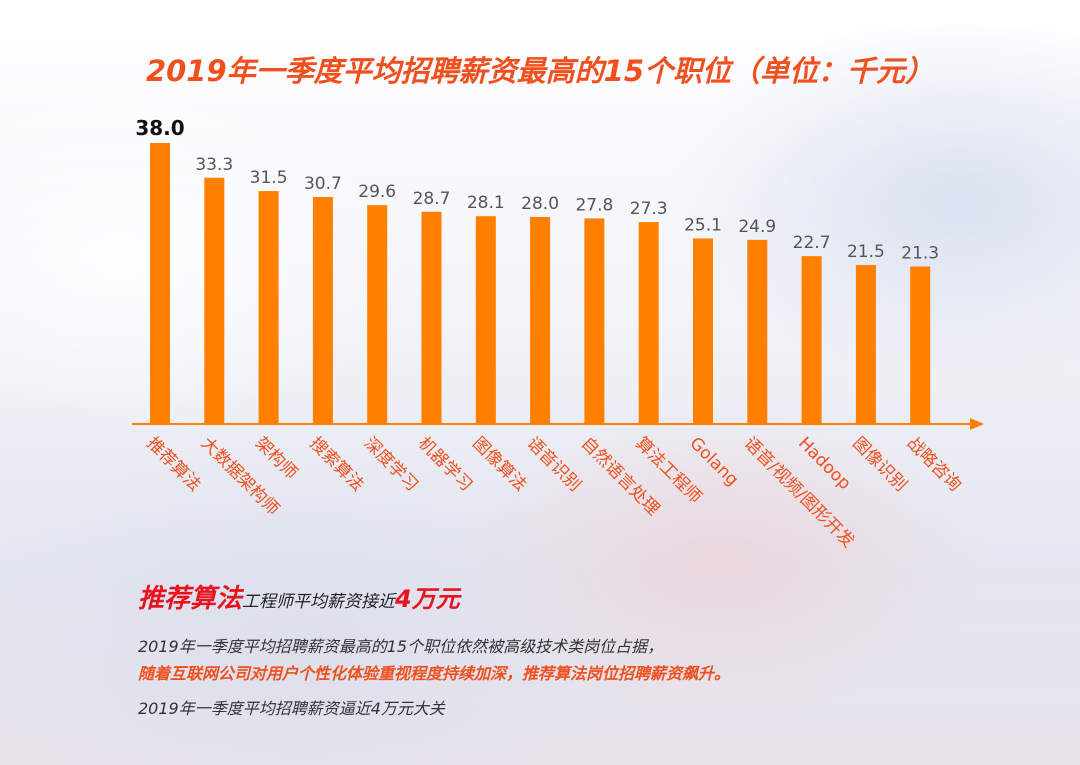 The width and height of the screenshot is (1080, 765). I want to click on paragraph-line-3: 2019年一季度平均招聘薪资逼近4万元大关, so click(291, 708).